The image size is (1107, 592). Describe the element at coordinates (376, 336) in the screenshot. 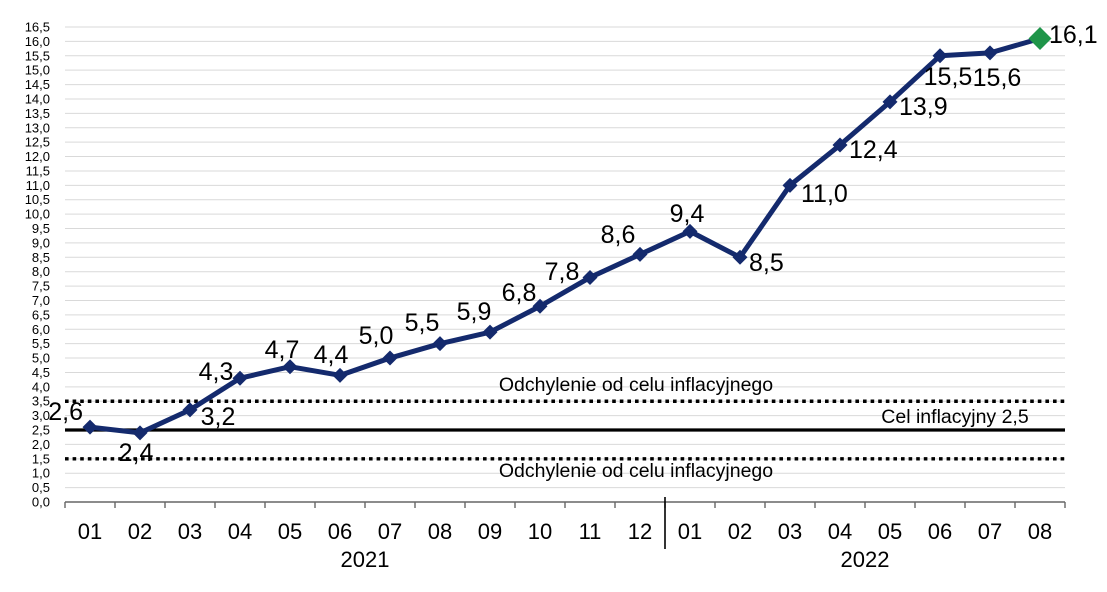

I see `data-point-label: 5,0` at that location.